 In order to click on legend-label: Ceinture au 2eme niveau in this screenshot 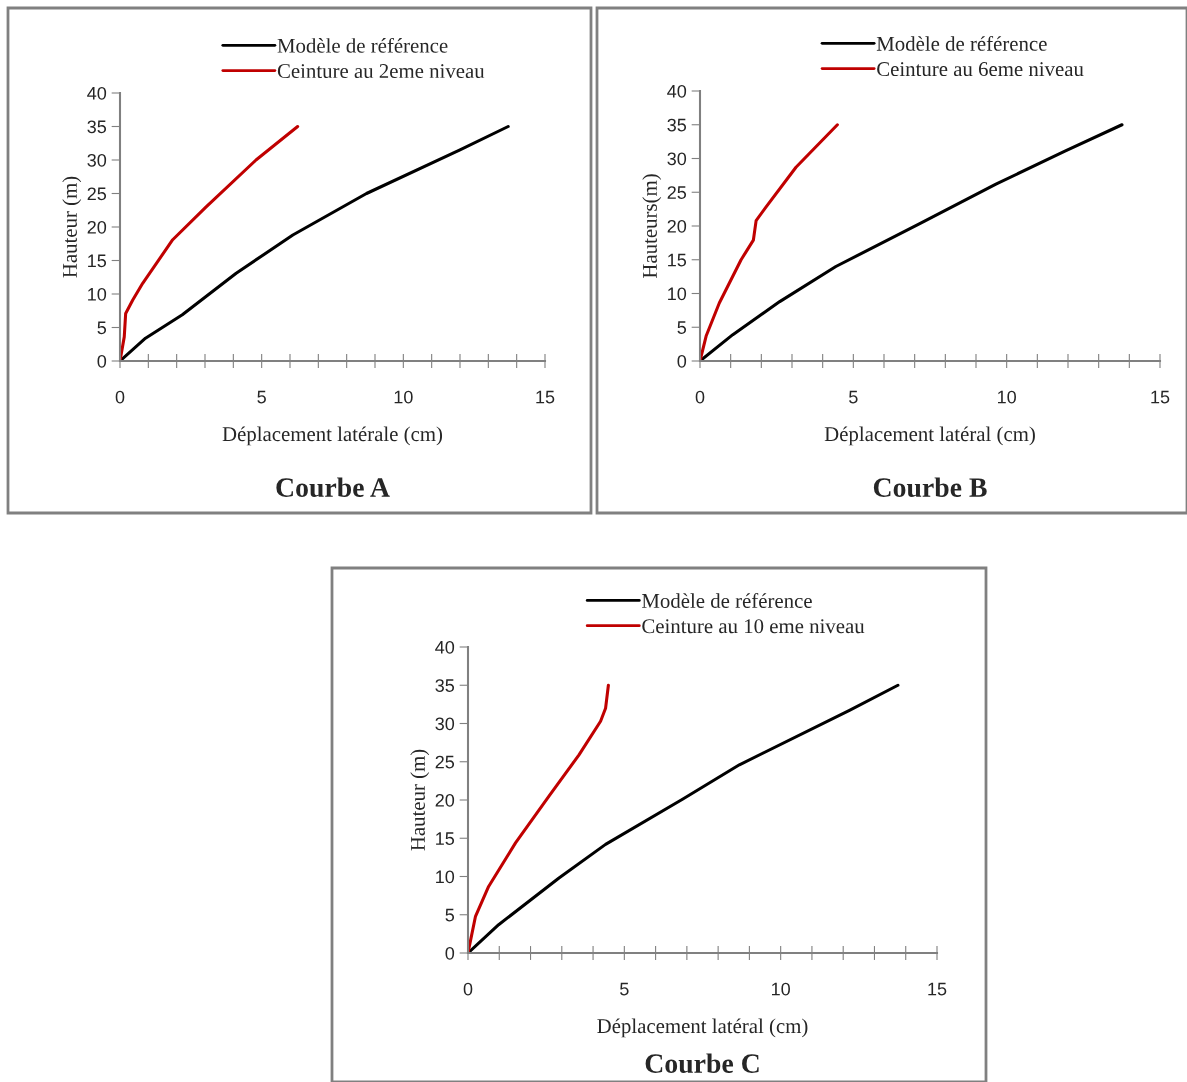, I will do `click(381, 71)`.